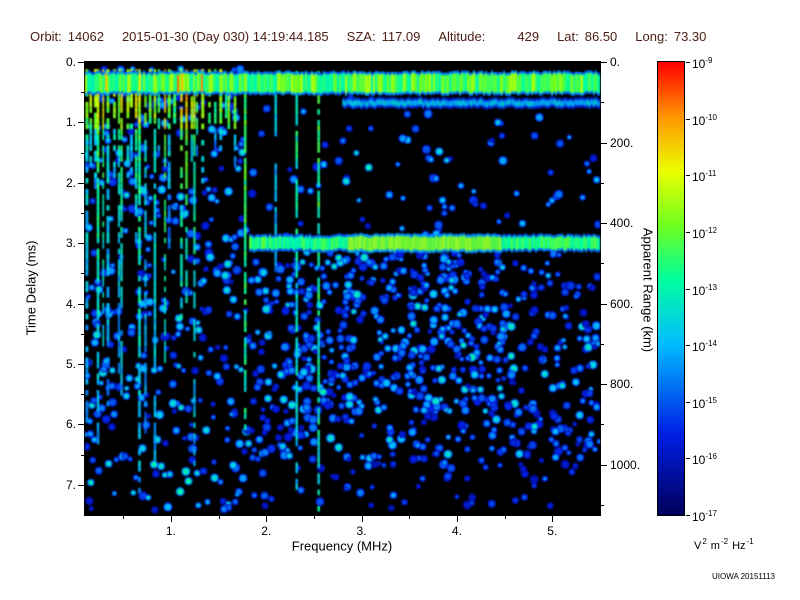 This screenshot has width=800, height=600. What do you see at coordinates (401, 36) in the screenshot?
I see `sza-value: 117.09` at bounding box center [401, 36].